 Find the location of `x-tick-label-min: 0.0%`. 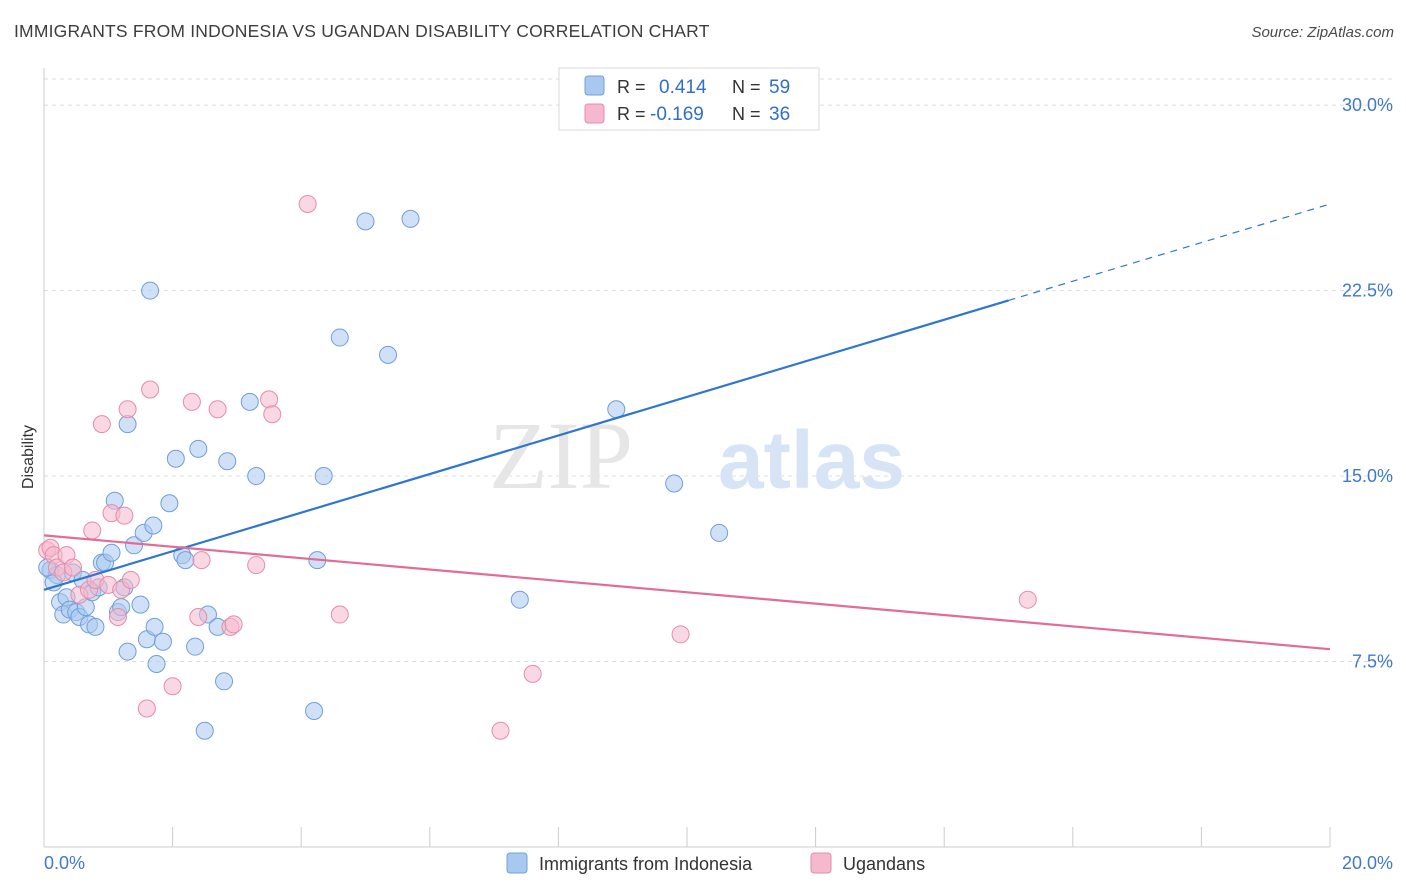

x-tick-label-min: 0.0% is located at coordinates (64, 863).